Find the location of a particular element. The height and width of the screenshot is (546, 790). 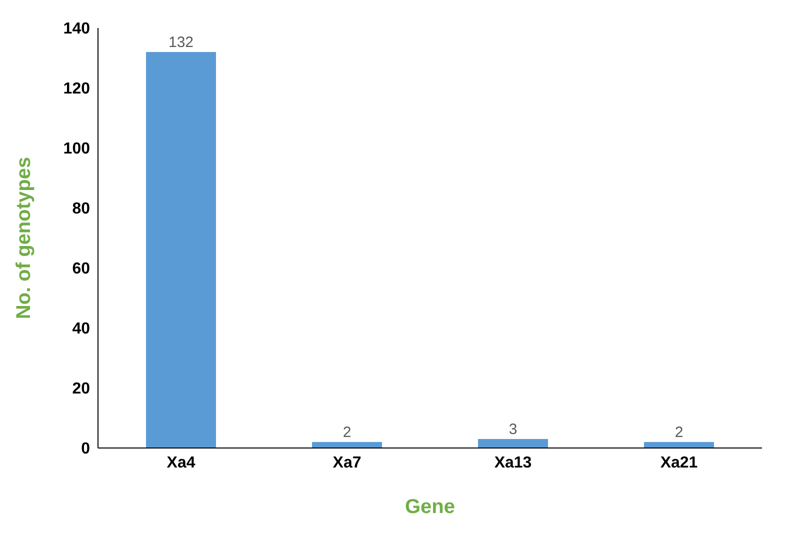

y-tick-label: 20 is located at coordinates (81, 389).